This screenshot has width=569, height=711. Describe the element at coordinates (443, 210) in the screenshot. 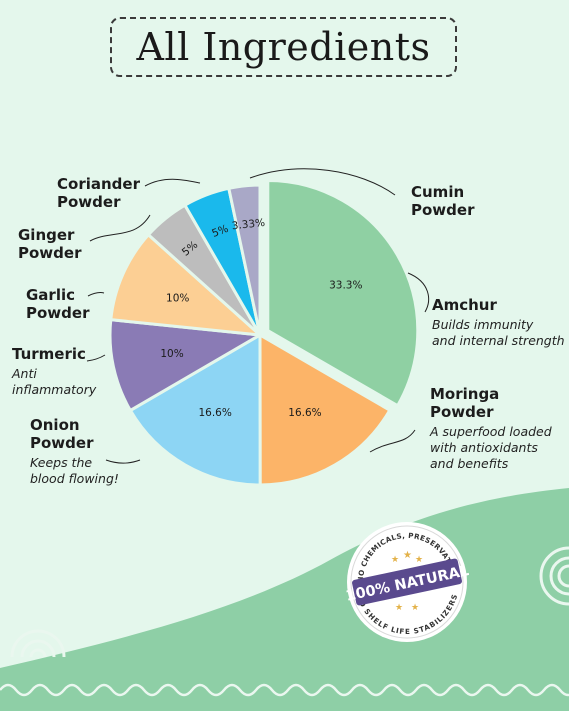

I see `label-cumin-name-2: Powder` at that location.